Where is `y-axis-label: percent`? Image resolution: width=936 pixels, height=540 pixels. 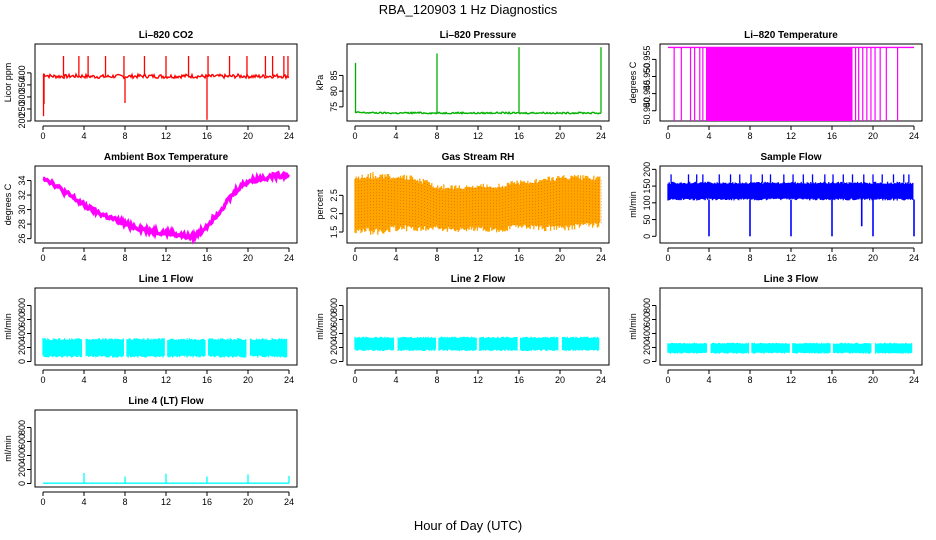 y-axis-label: percent is located at coordinates (320, 204).